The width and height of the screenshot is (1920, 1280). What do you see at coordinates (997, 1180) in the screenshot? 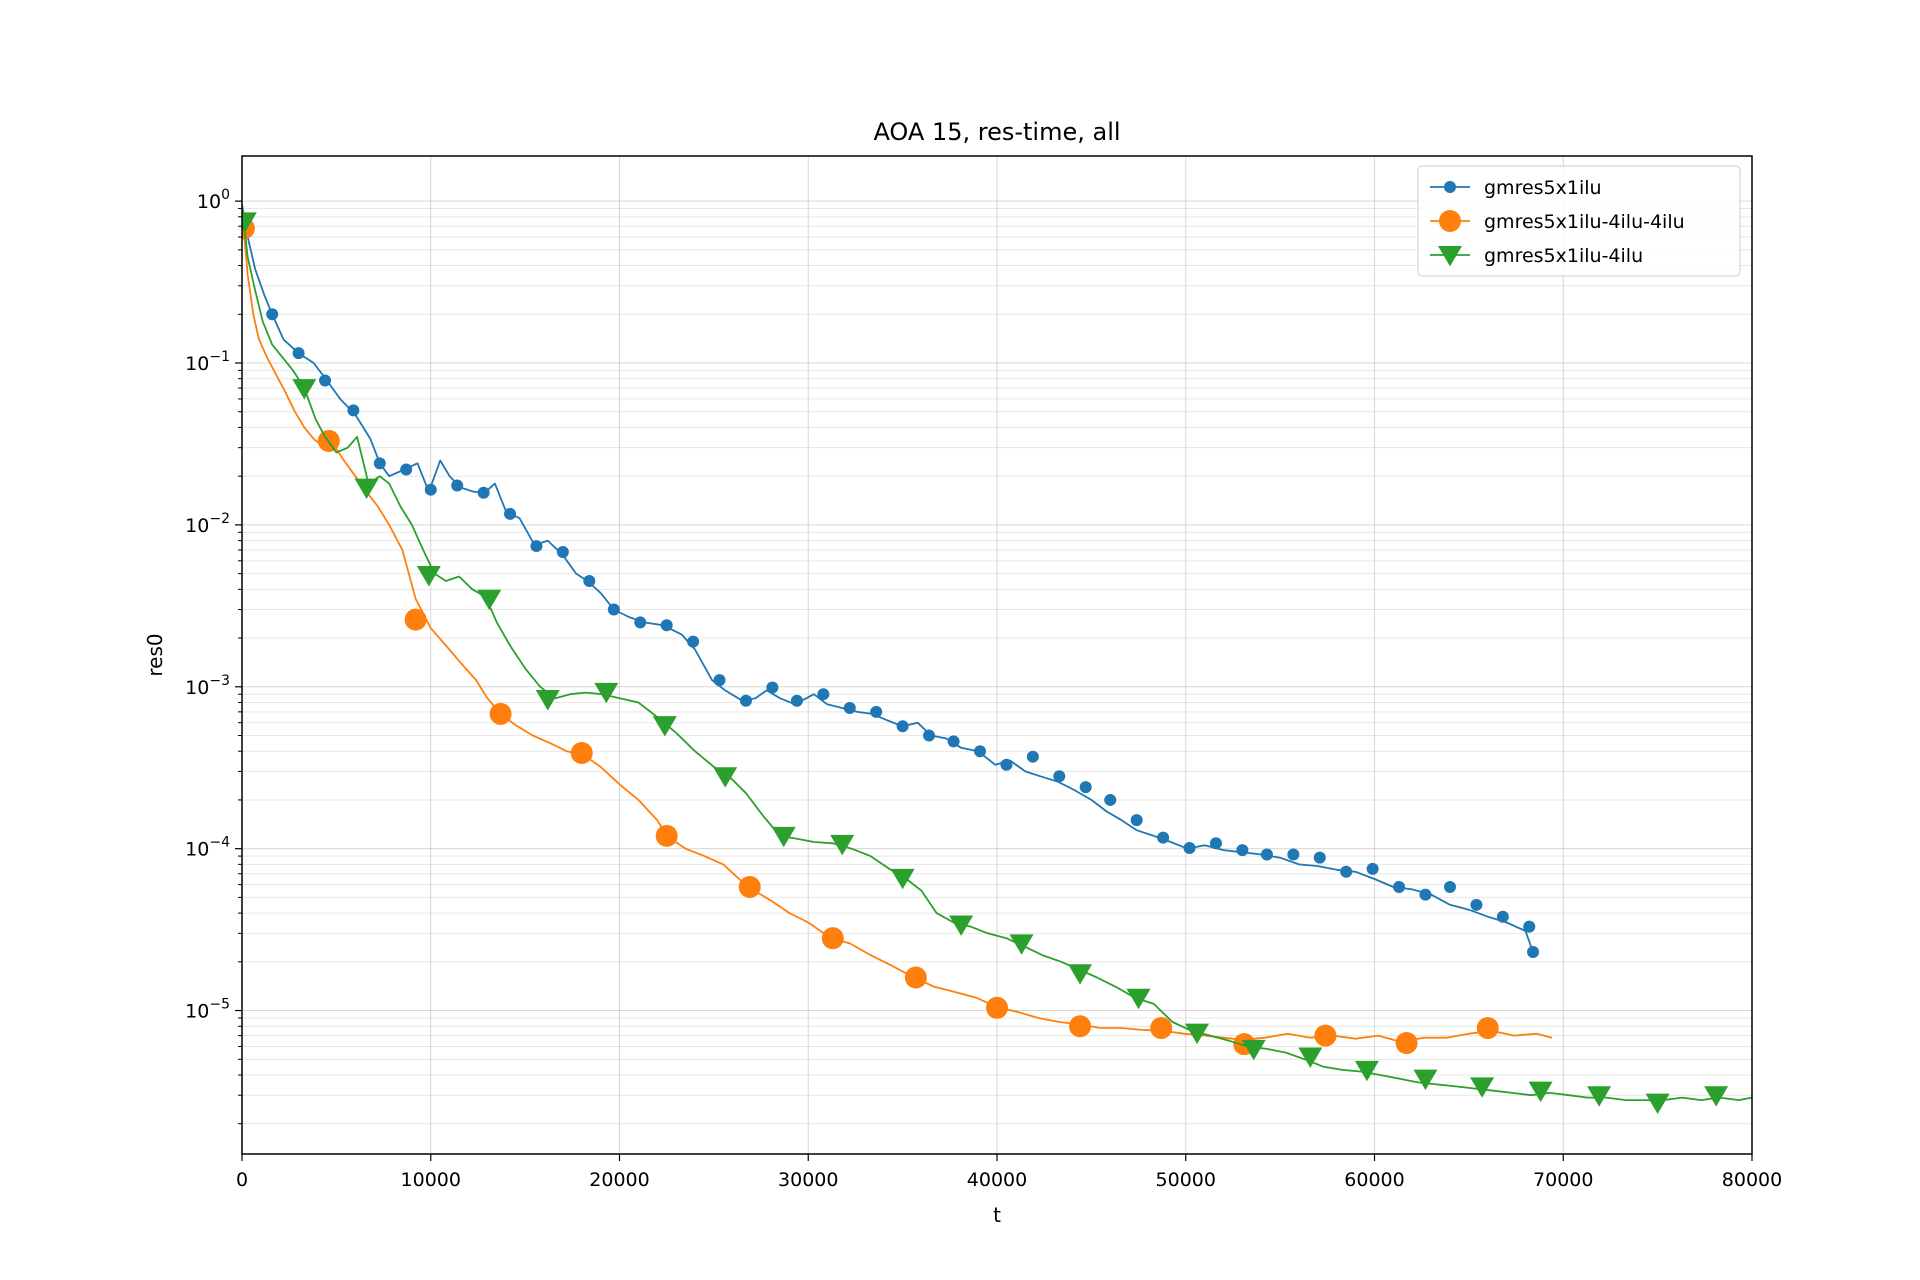
I see `x-tick-label: 40000` at bounding box center [997, 1180].